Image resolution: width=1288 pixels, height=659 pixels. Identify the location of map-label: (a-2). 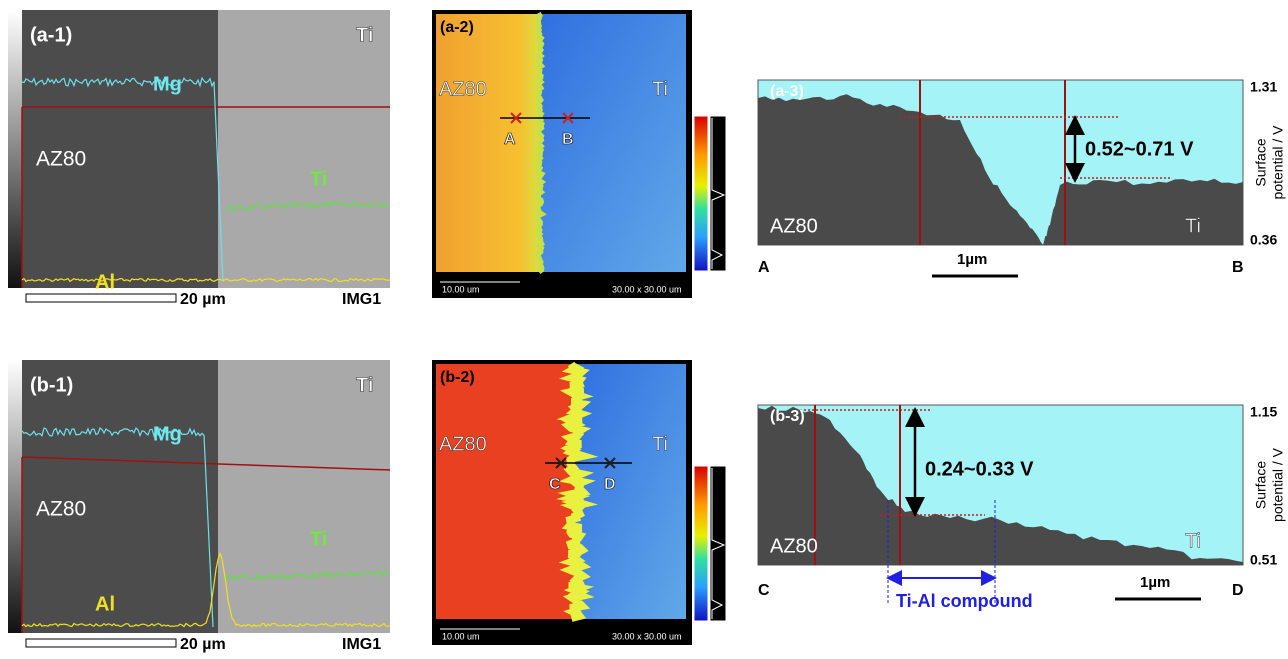
(457, 27).